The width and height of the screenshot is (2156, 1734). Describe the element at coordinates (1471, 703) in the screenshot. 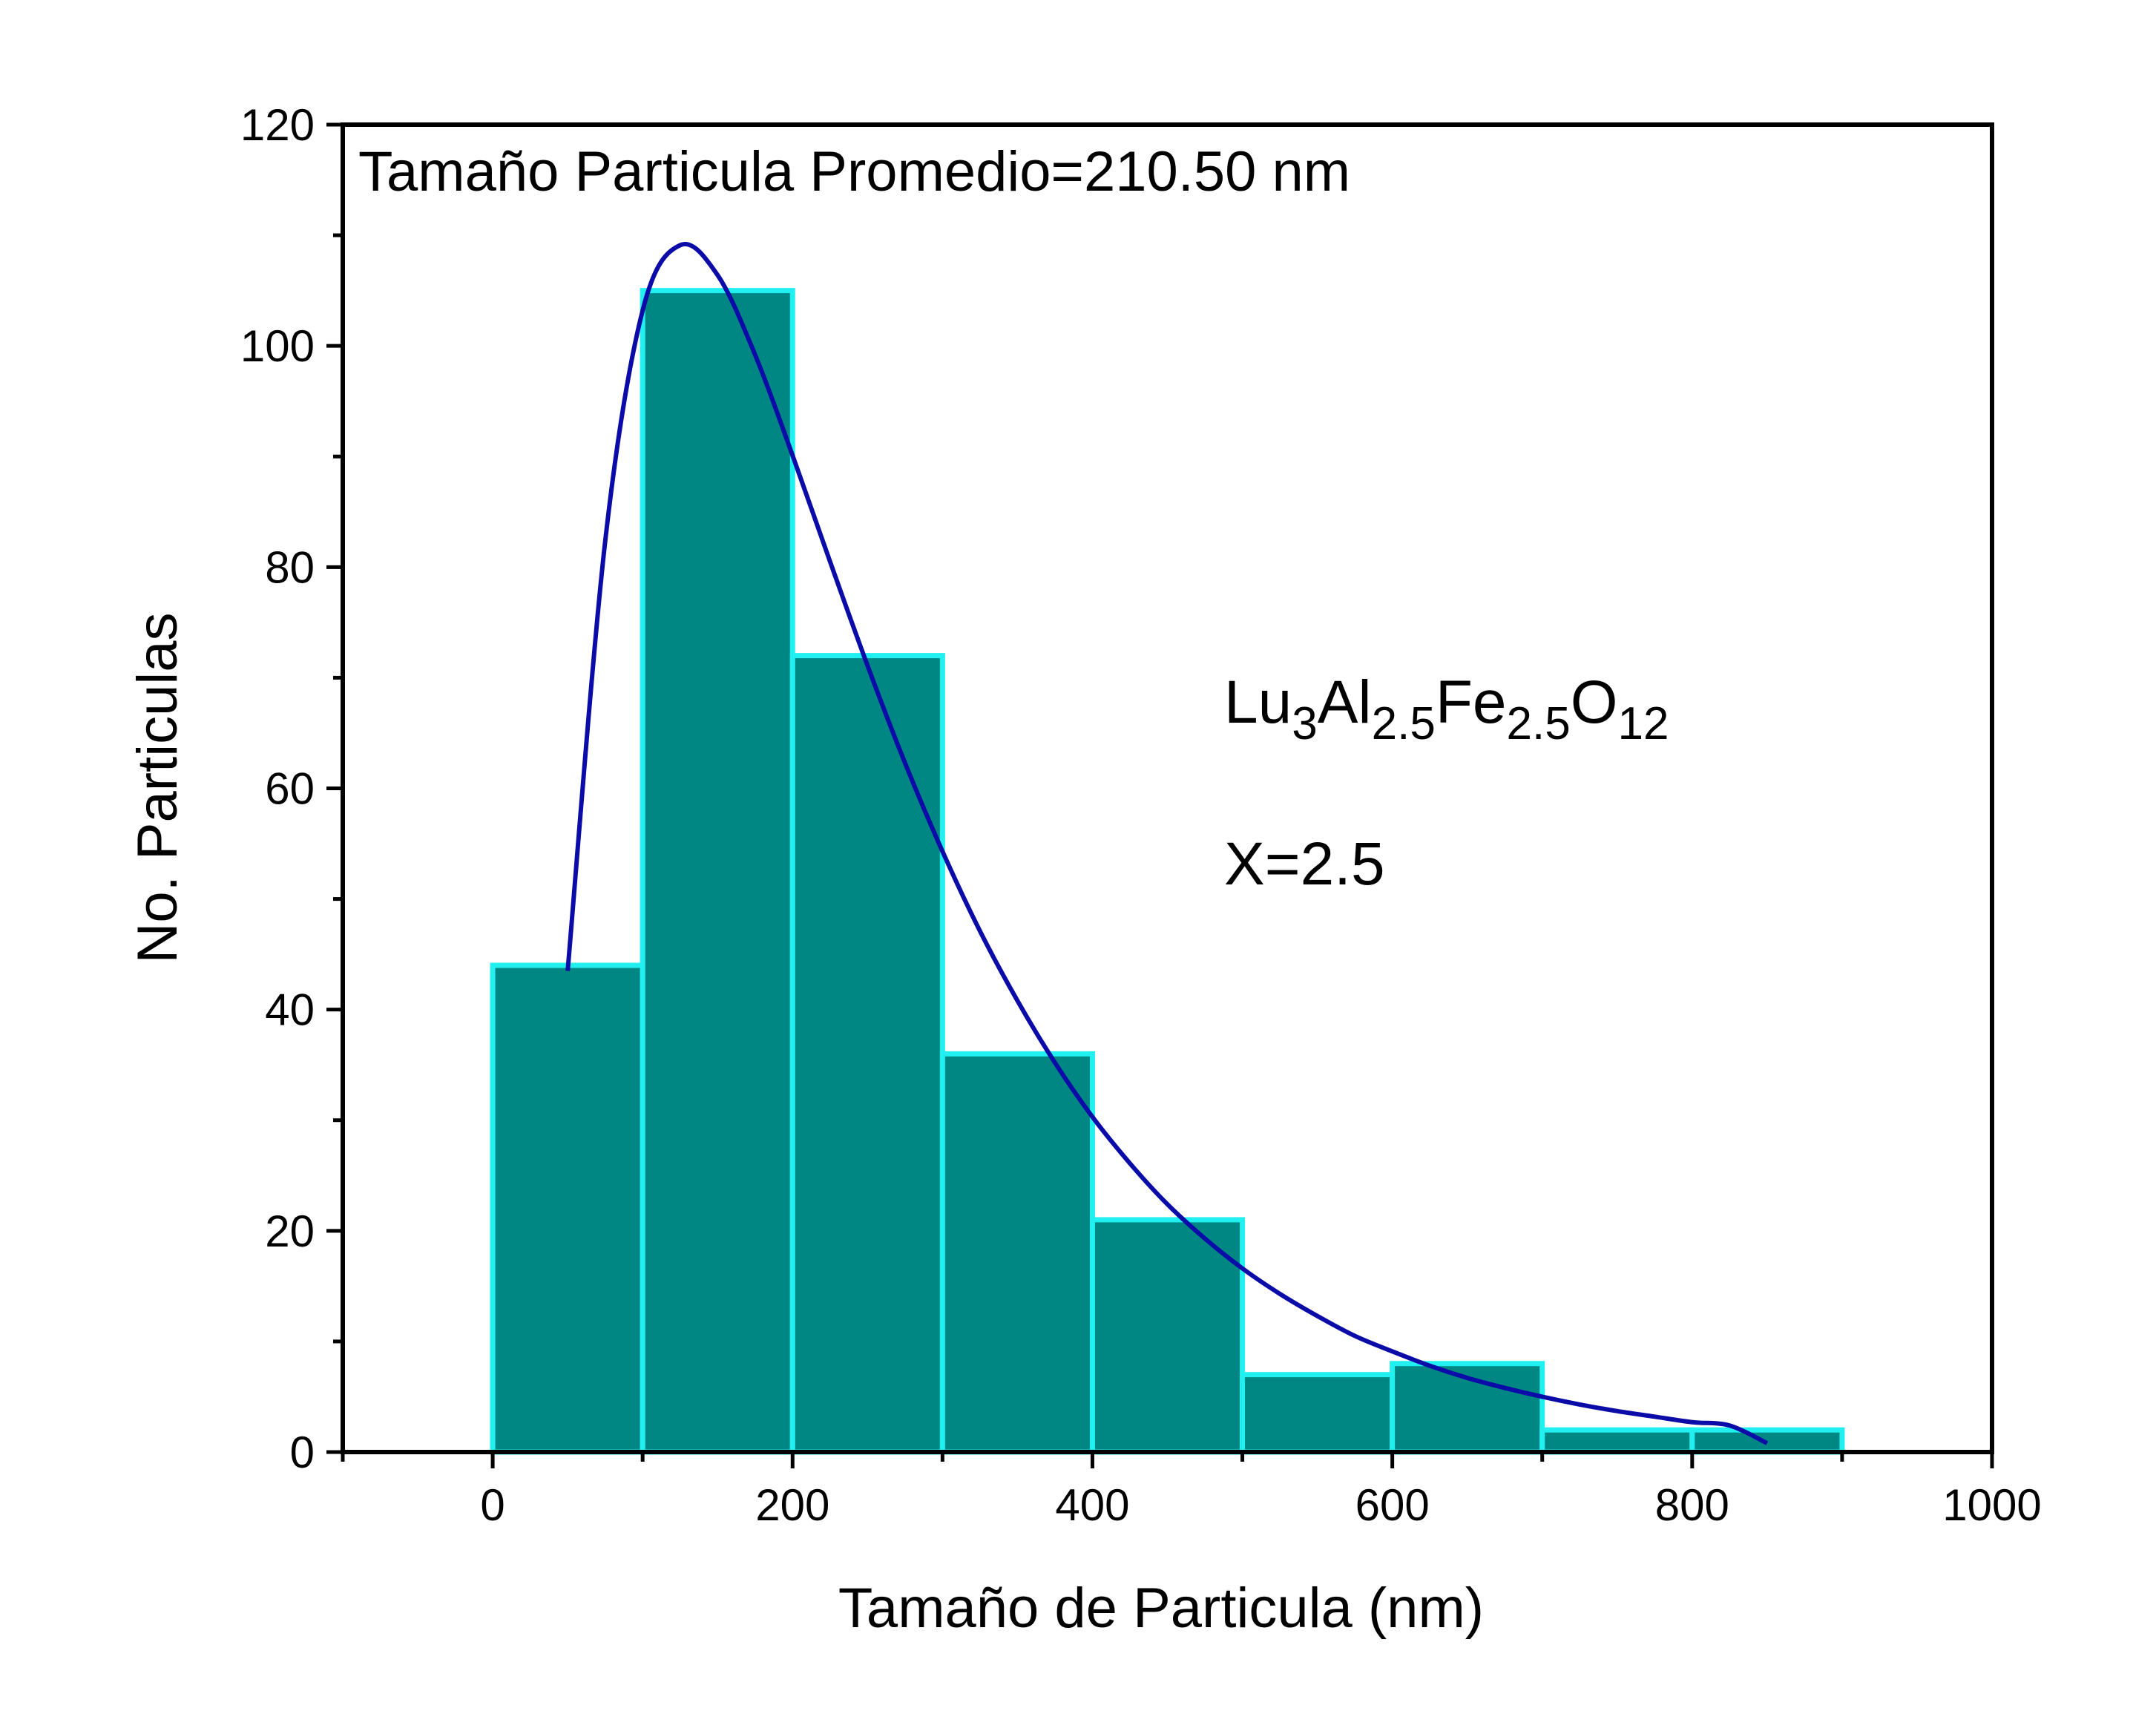

I see `formula-text: Fe` at that location.